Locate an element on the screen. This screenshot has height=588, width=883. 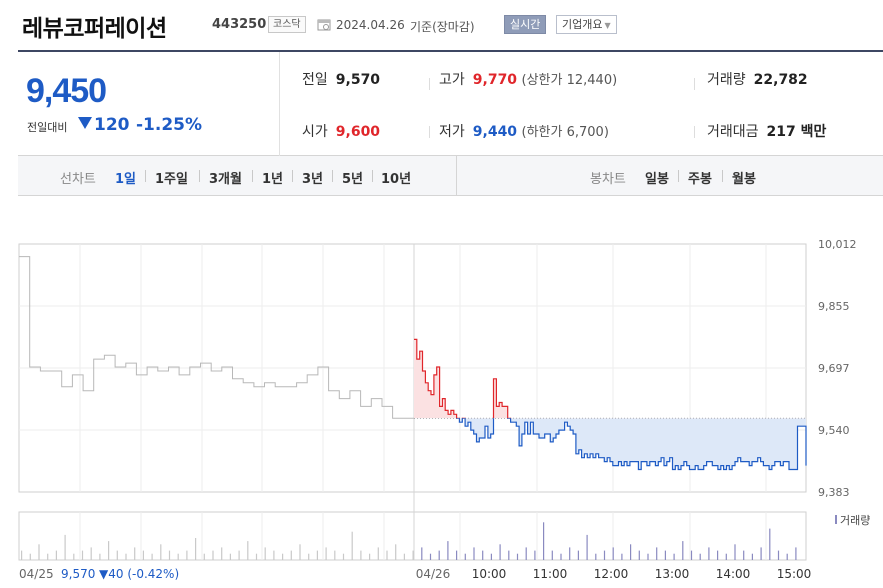
period-1y: 1년 is located at coordinates (273, 179).